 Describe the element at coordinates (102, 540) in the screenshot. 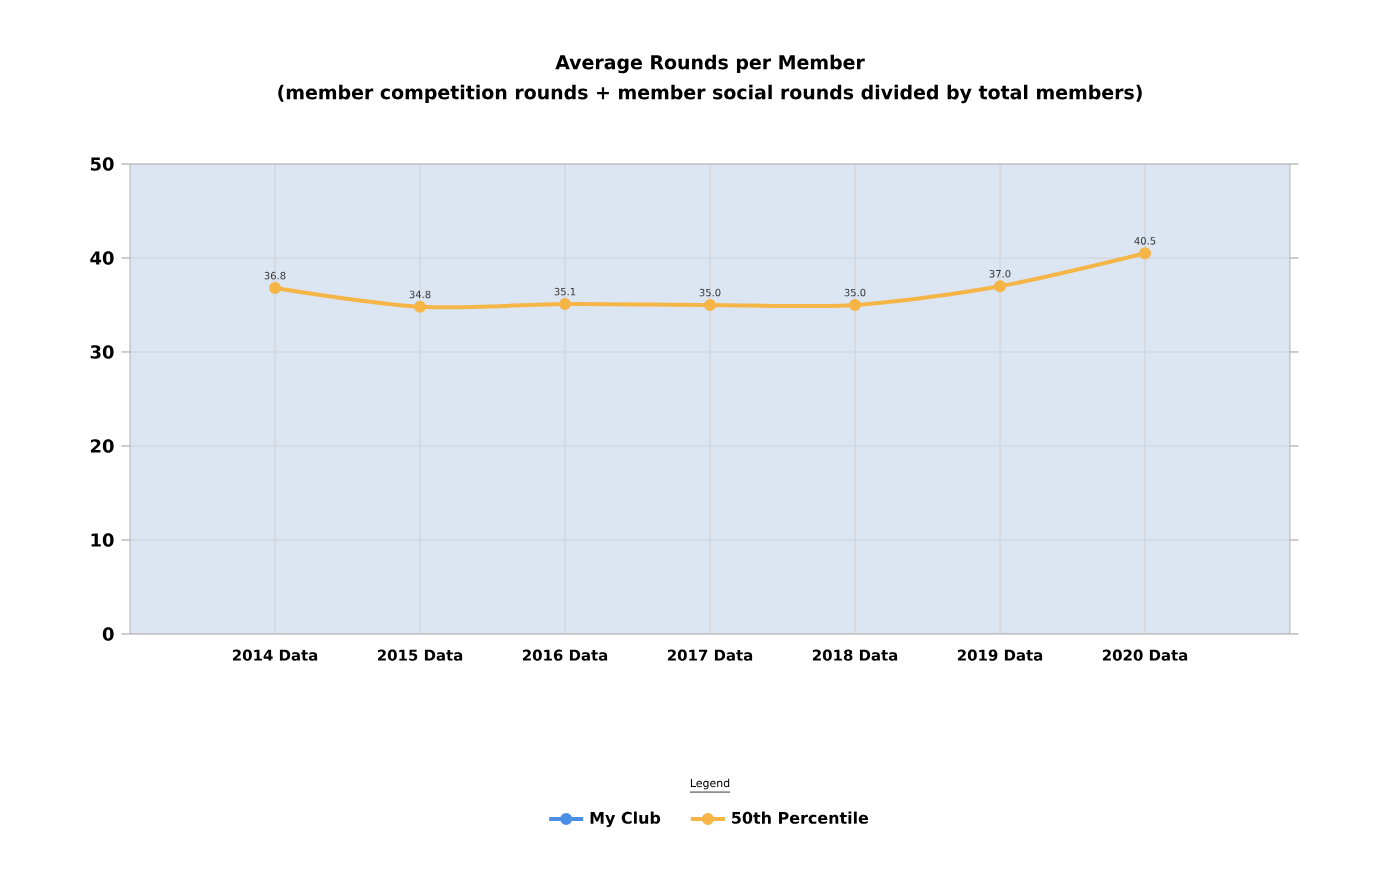

I see `y-tick-label: 10` at that location.